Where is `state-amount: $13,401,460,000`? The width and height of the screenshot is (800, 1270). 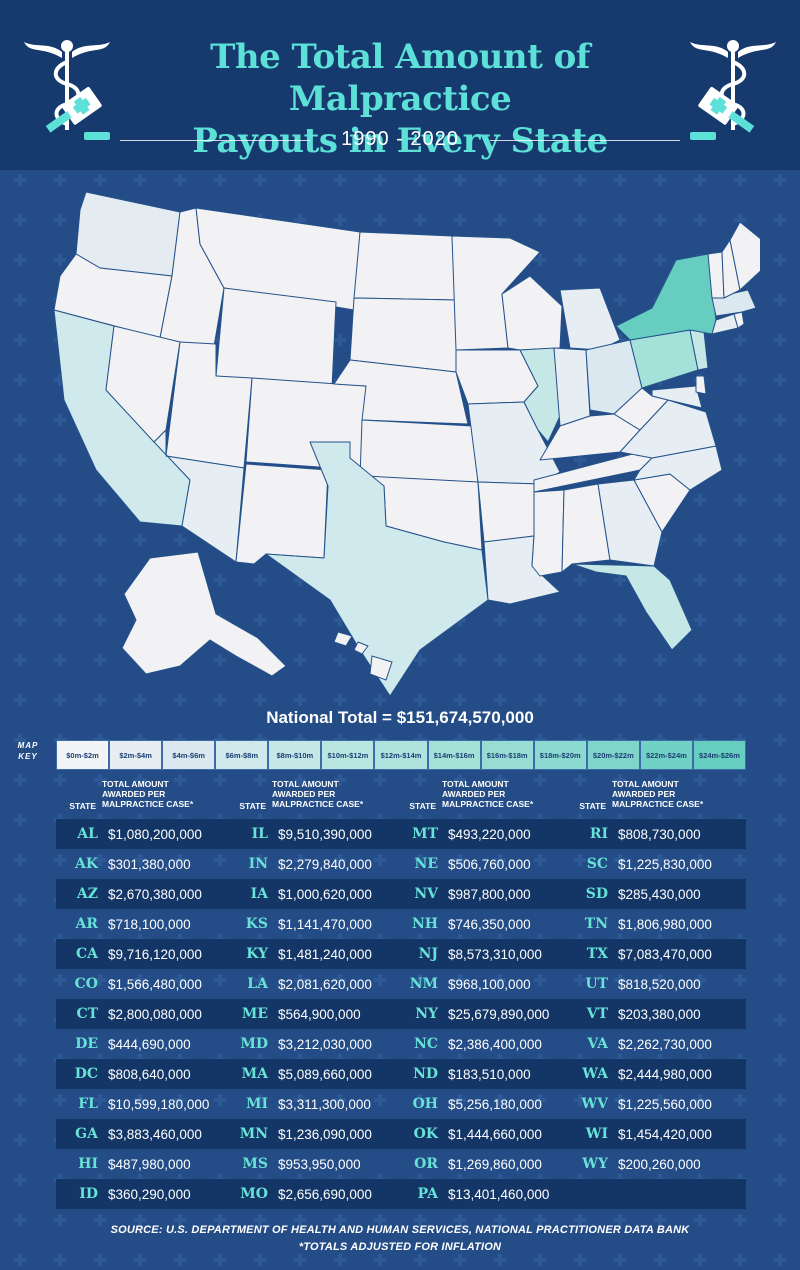
state-amount: $13,401,460,000 is located at coordinates (499, 1194).